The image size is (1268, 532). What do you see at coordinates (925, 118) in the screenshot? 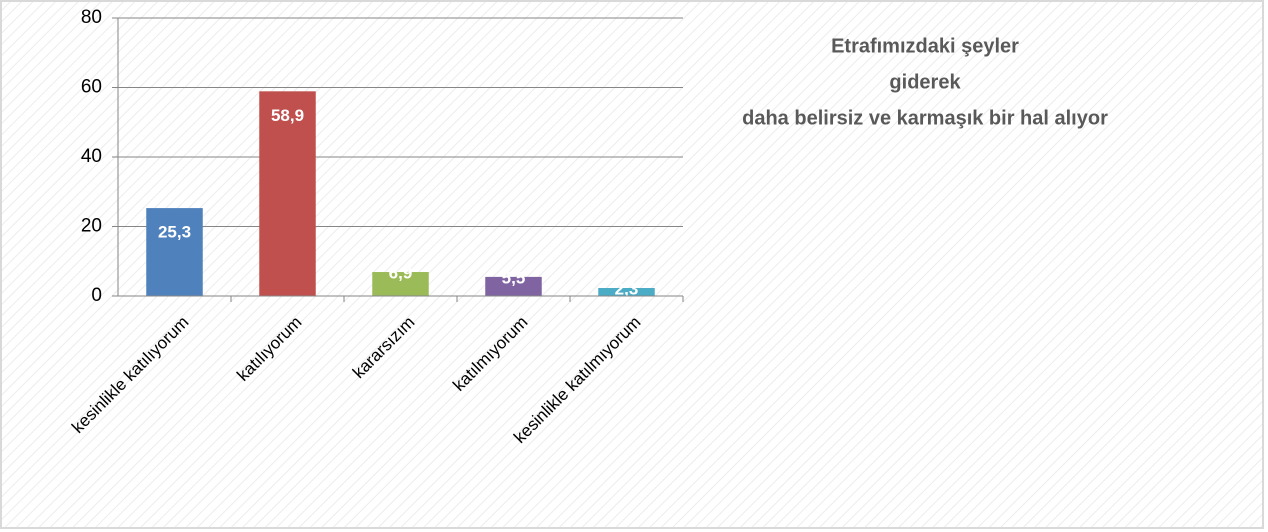
I see `chart-title: daha belirsiz ve karmaşık bir hal alıyor` at bounding box center [925, 118].